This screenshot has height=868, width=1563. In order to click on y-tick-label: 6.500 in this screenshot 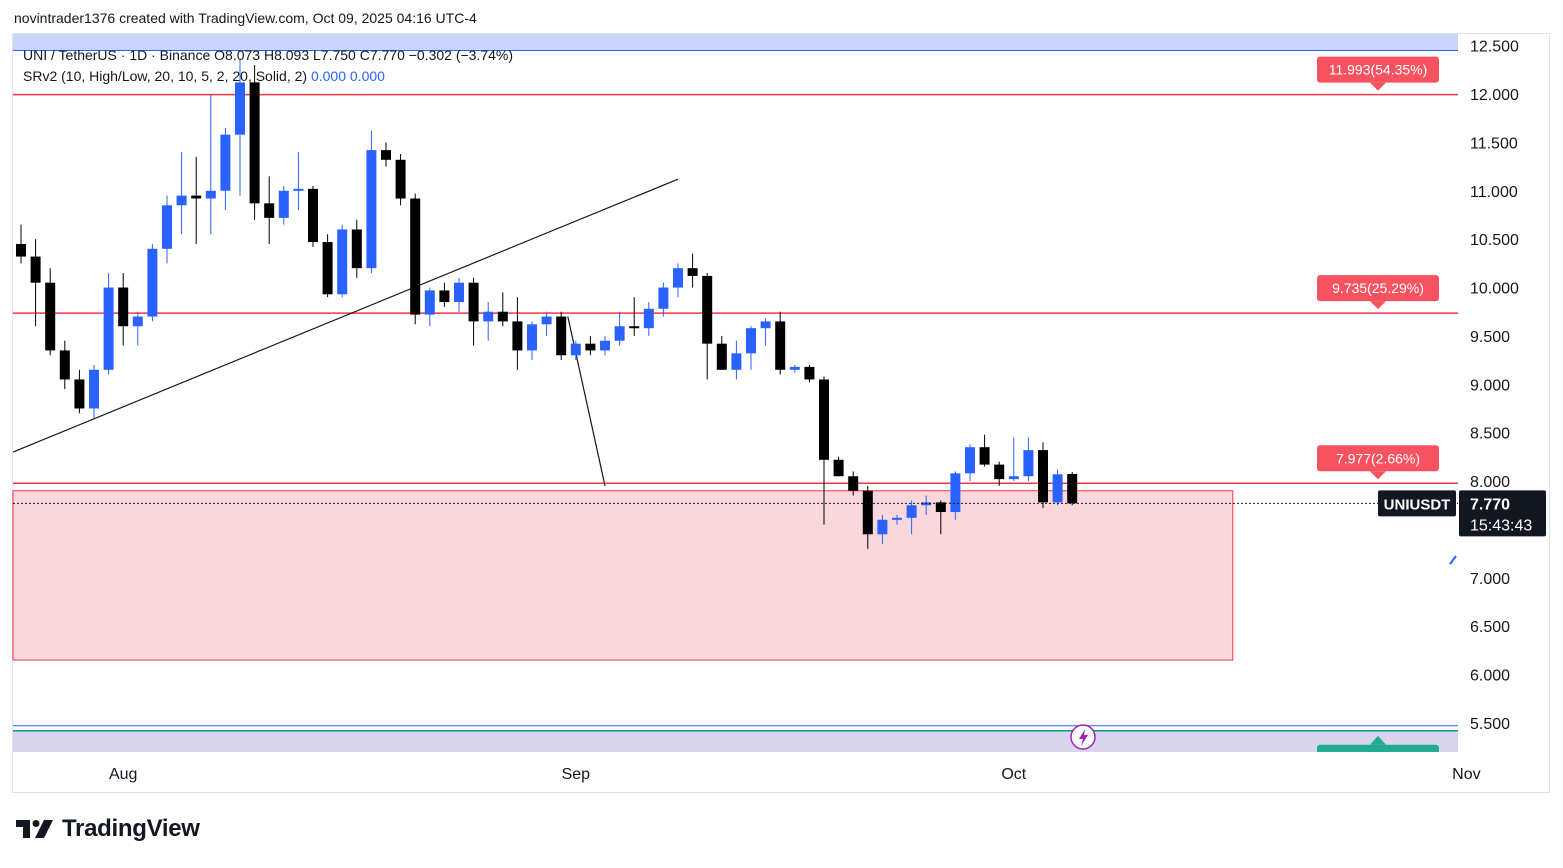, I will do `click(1490, 627)`.